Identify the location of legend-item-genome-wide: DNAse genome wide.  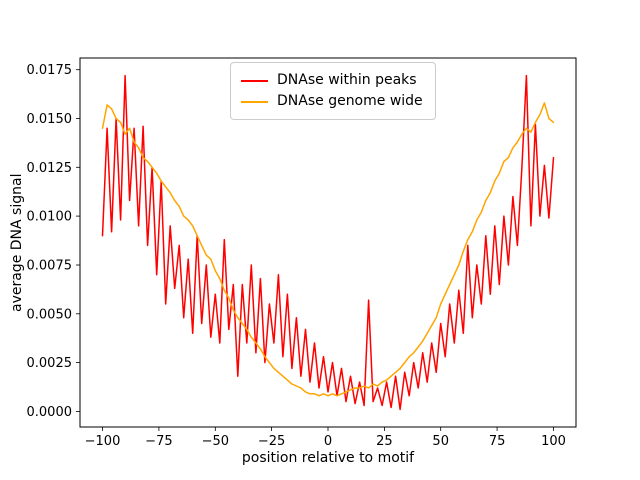
(332, 101).